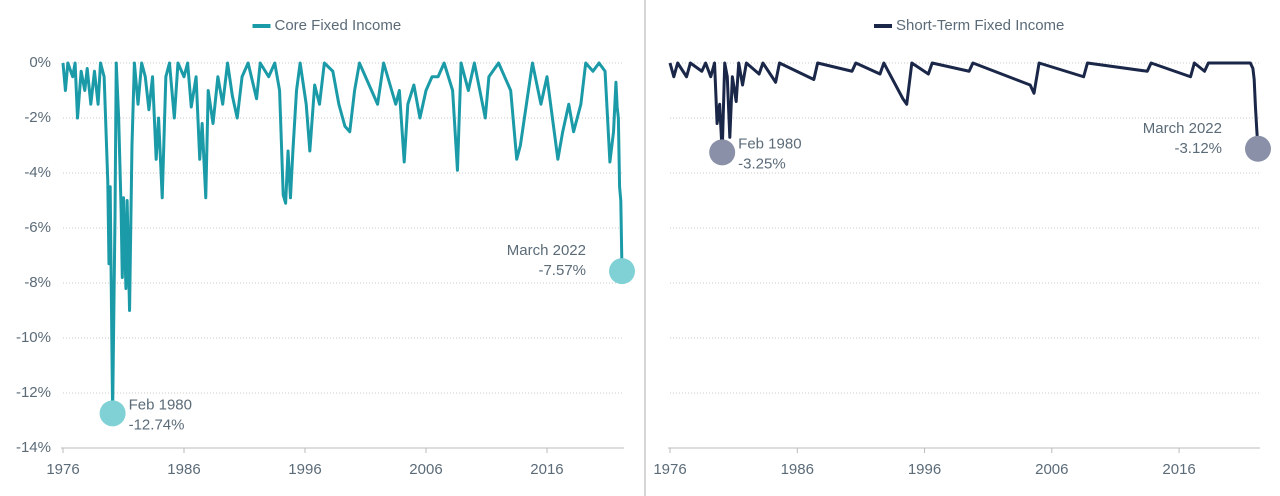  Describe the element at coordinates (33, 392) in the screenshot. I see `y-tick-label: -12%` at that location.